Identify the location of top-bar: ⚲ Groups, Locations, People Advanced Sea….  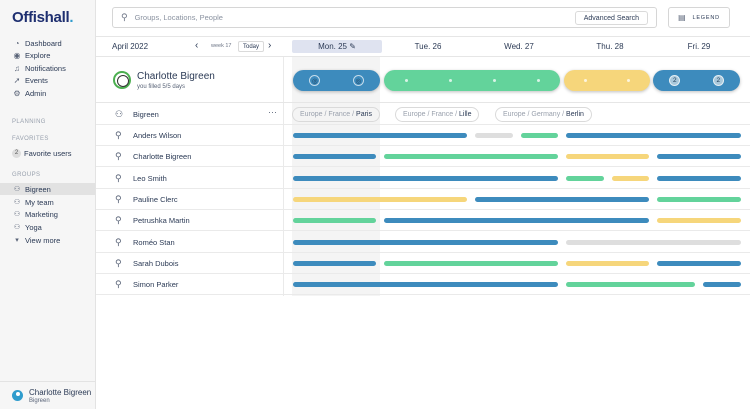
(423, 18).